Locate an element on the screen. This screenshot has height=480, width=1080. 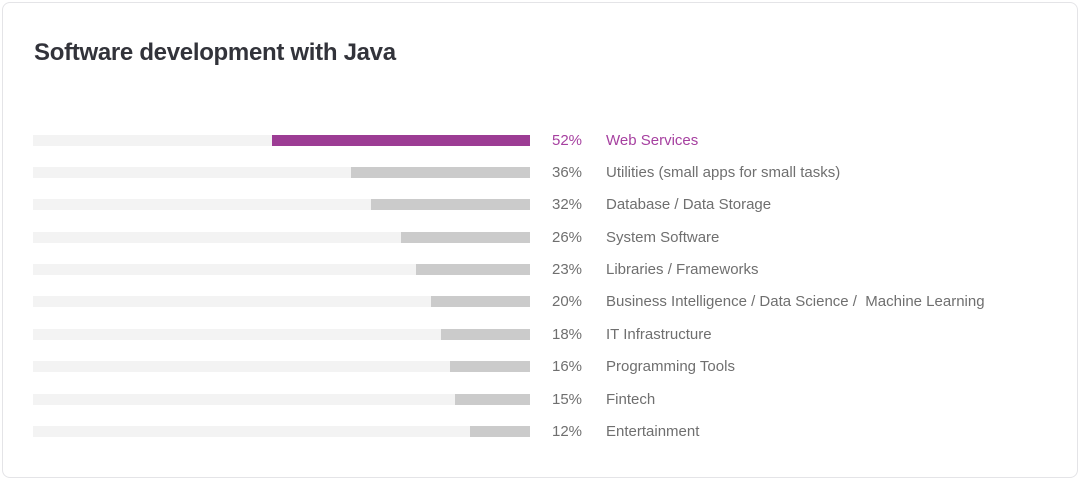
bar-category-label: Libraries / Frameworks is located at coordinates (682, 270).